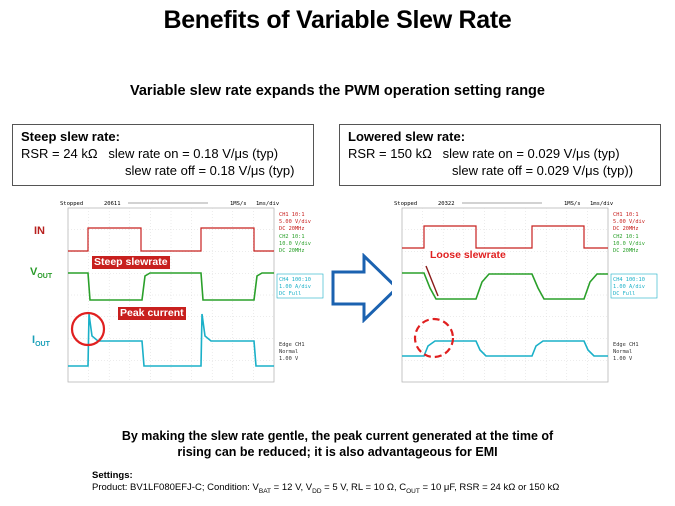  I want to click on settings-sub: OUT, so click(413, 491).